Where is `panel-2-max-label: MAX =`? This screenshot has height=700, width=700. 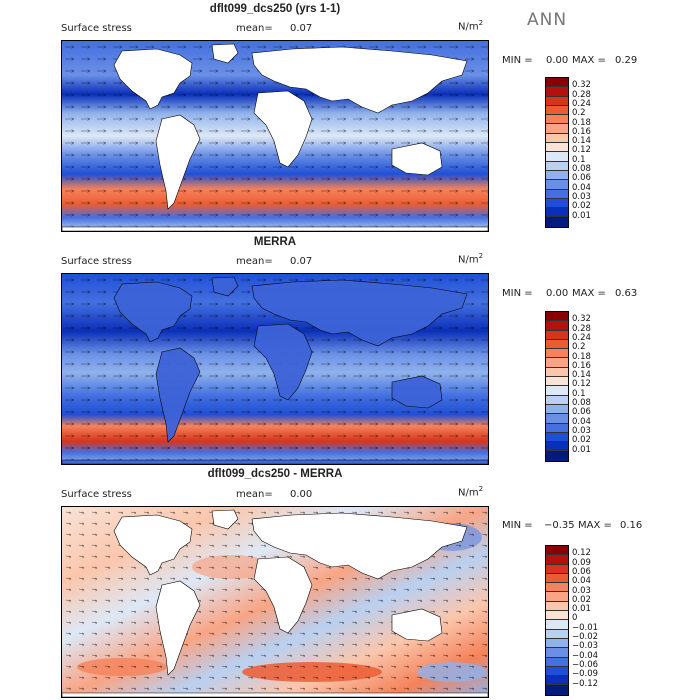 panel-2-max-label: MAX = is located at coordinates (589, 293).